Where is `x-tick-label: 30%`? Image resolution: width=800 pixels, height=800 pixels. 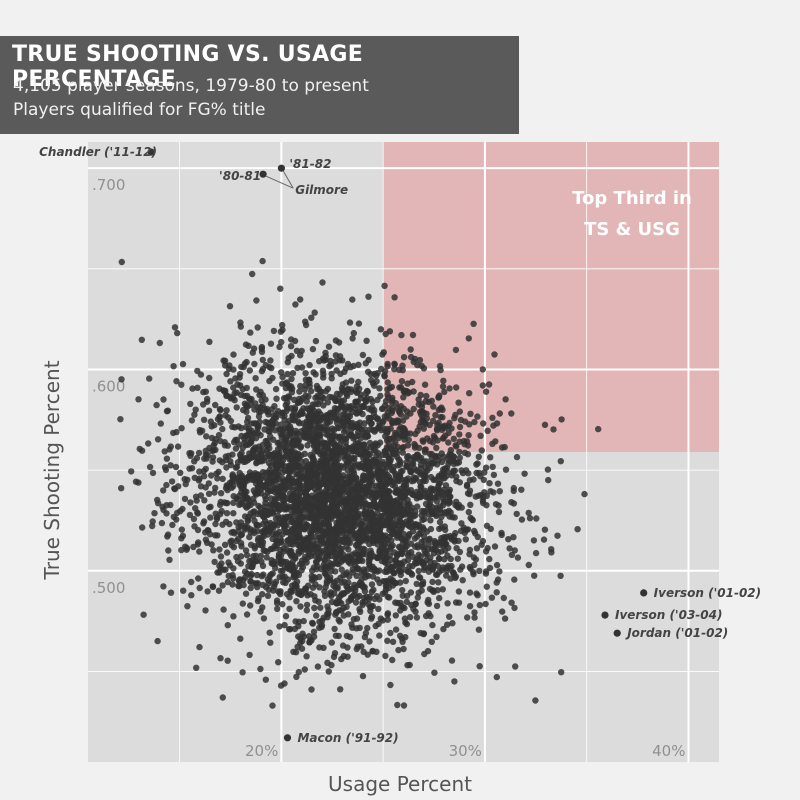 x-tick-label: 30% is located at coordinates (465, 751).